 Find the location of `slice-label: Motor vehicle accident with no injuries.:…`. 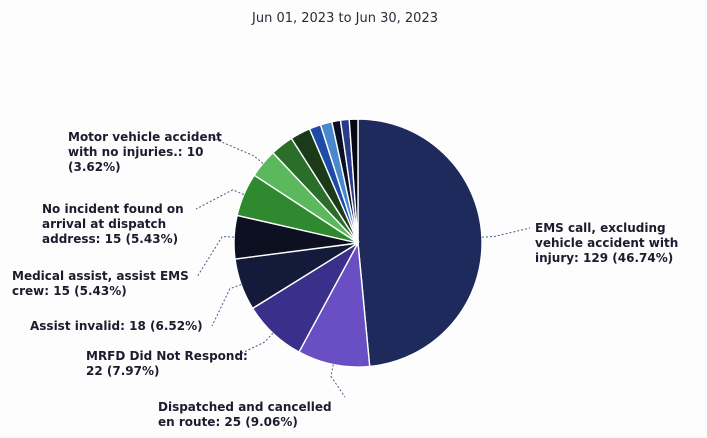

slice-label: Motor vehicle accident with no injuries.:… is located at coordinates (145, 152).